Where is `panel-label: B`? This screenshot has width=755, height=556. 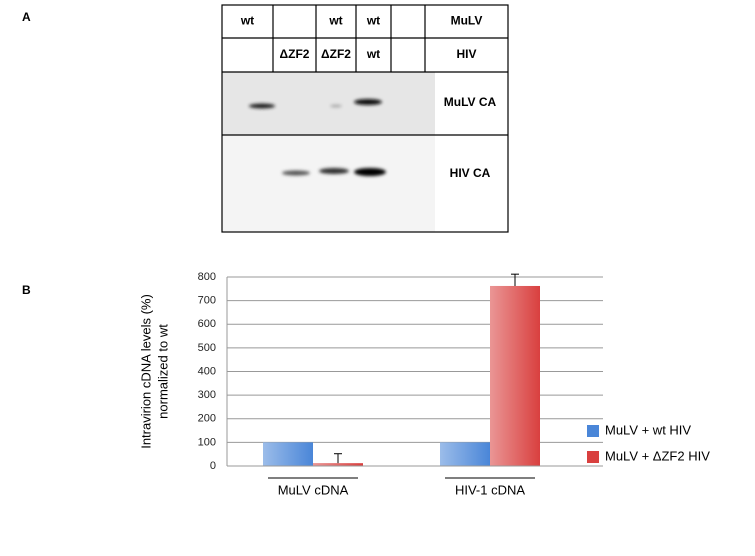
panel-label: B is located at coordinates (26, 290).